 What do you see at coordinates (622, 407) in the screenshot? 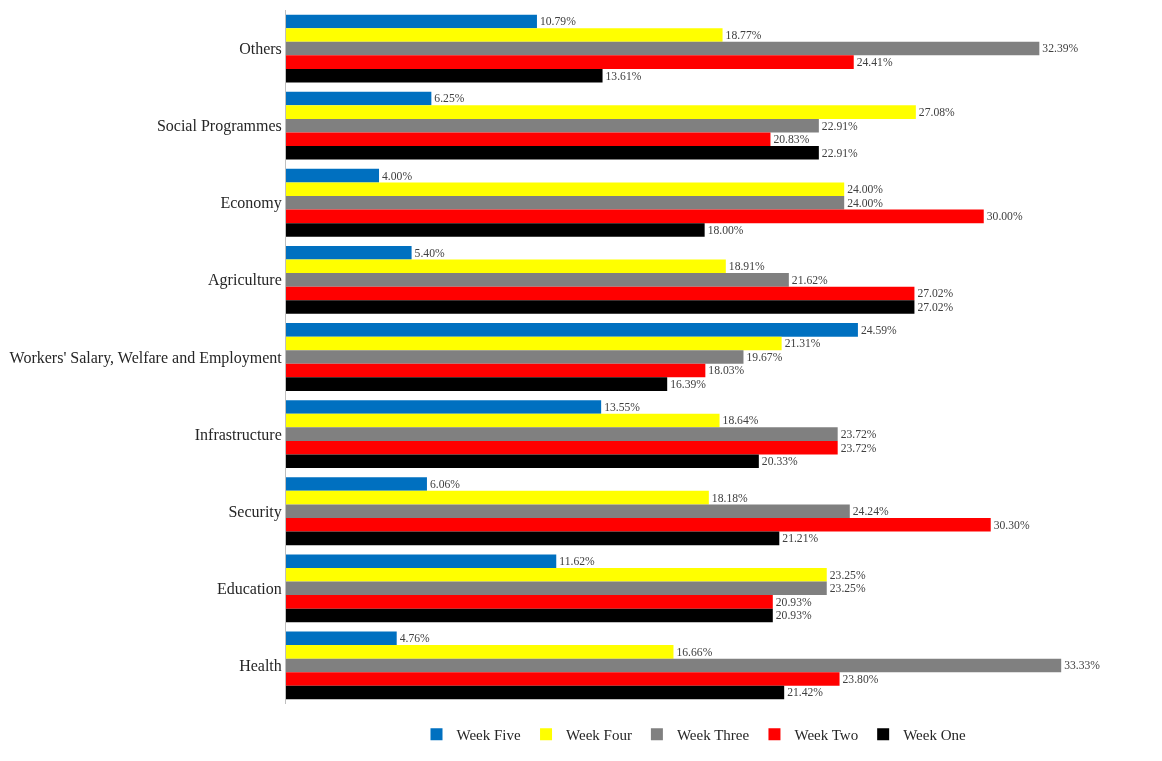
I see `data-label: 13.55%` at bounding box center [622, 407].